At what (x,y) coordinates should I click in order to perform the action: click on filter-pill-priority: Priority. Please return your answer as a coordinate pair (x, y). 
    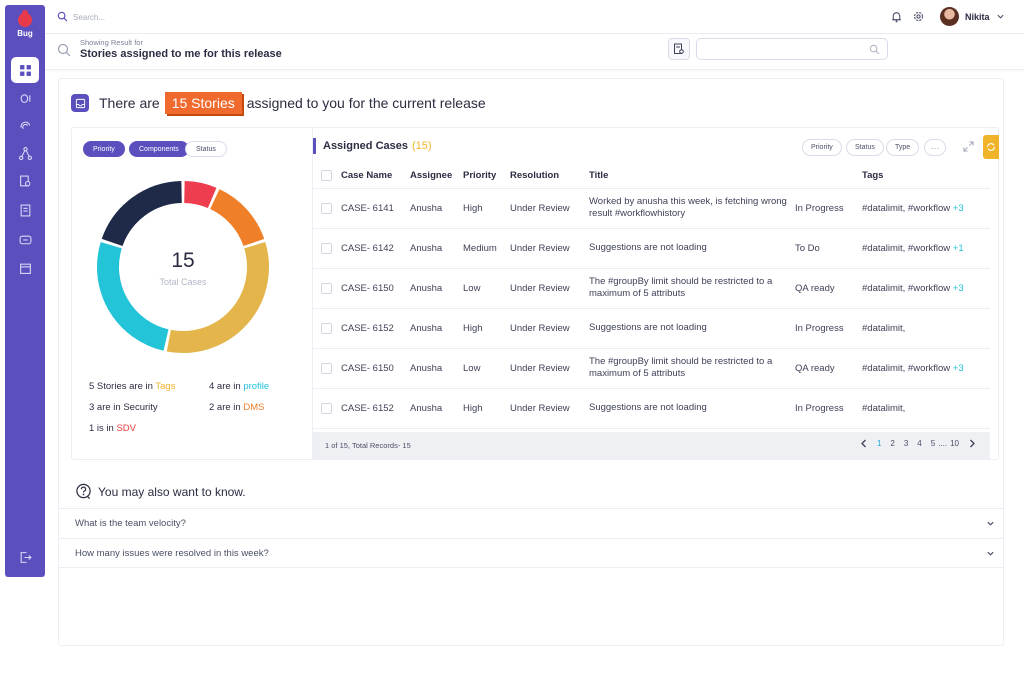
    Looking at the image, I should click on (822, 147).